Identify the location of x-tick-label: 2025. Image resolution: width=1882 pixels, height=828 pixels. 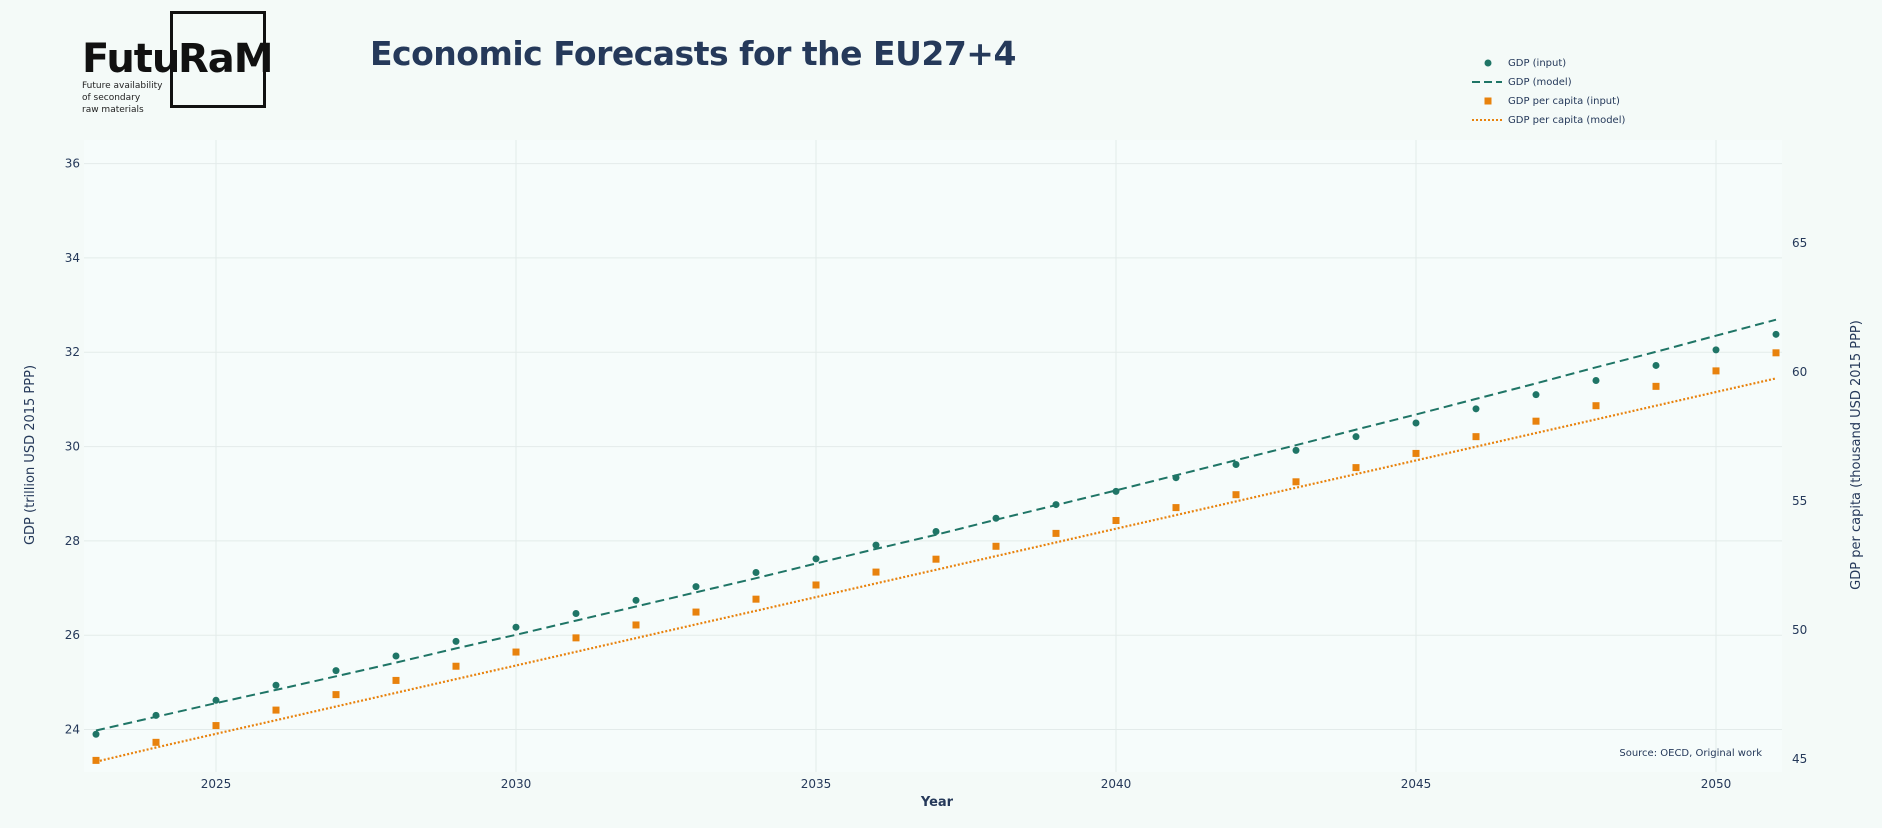
(216, 784).